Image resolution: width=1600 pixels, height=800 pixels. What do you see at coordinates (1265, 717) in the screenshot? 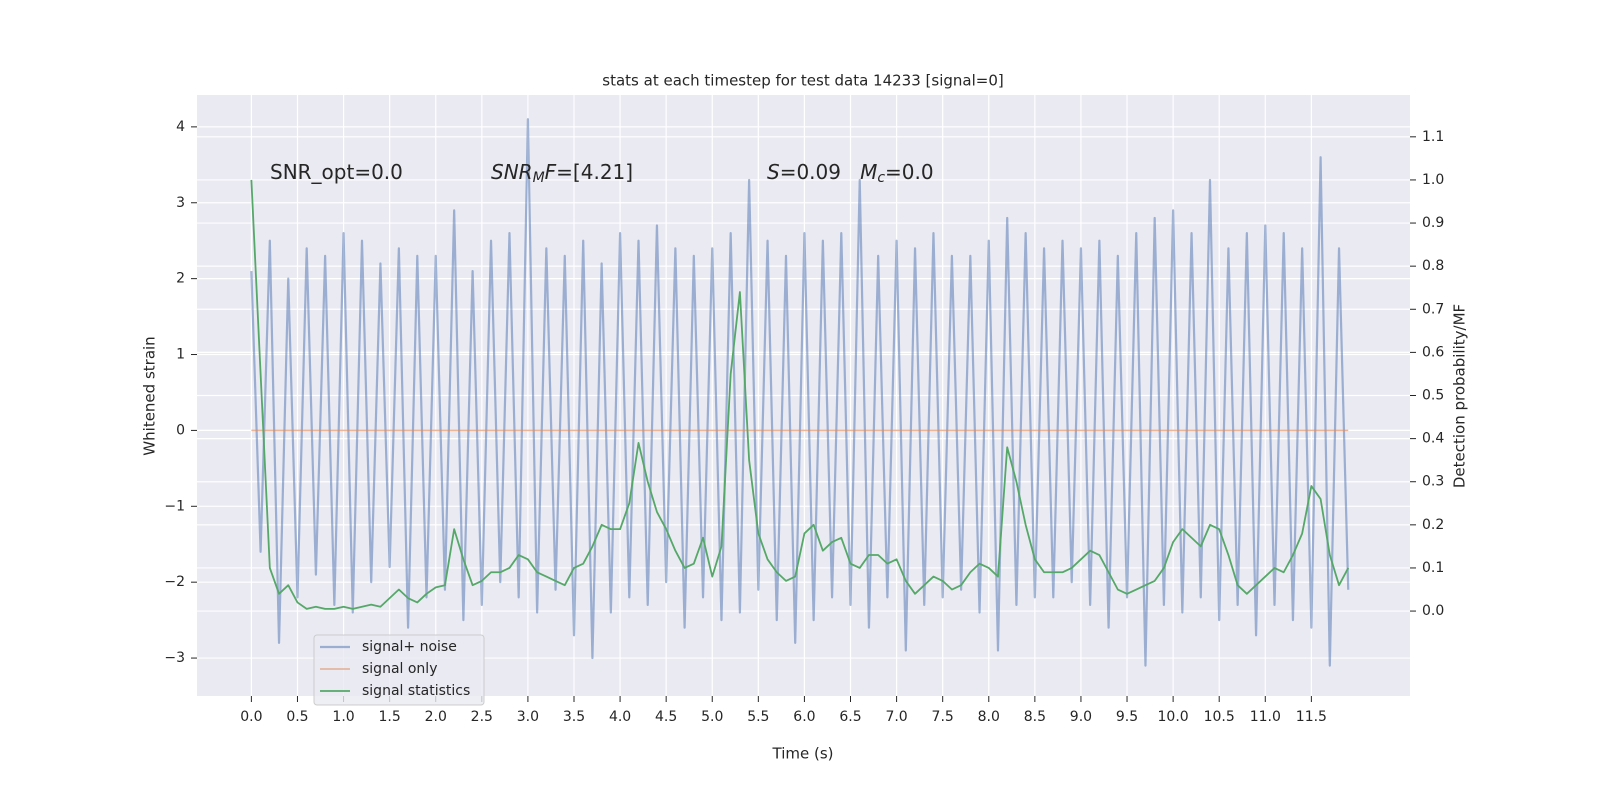
I see `x-tick-label: 11.0` at bounding box center [1265, 717].